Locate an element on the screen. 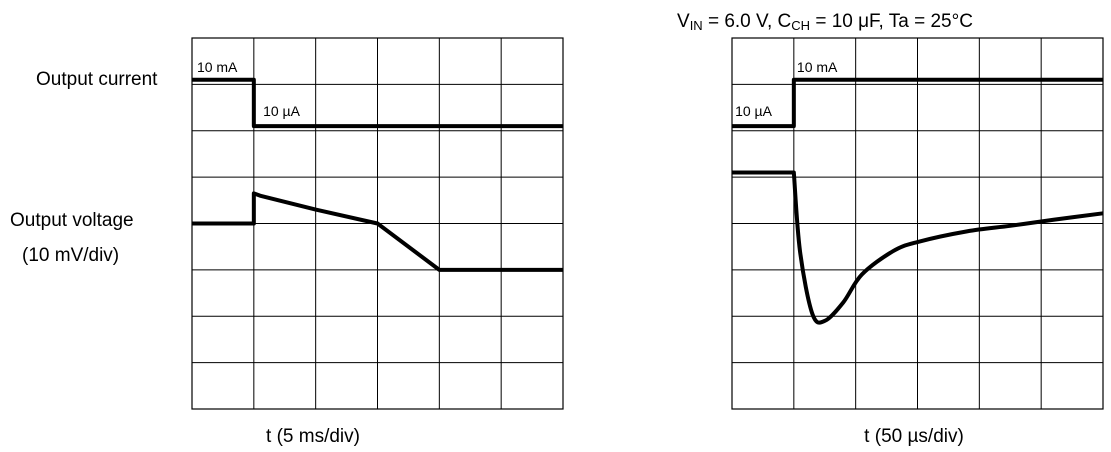  vin-value: = 6.0 V, is located at coordinates (740, 21).